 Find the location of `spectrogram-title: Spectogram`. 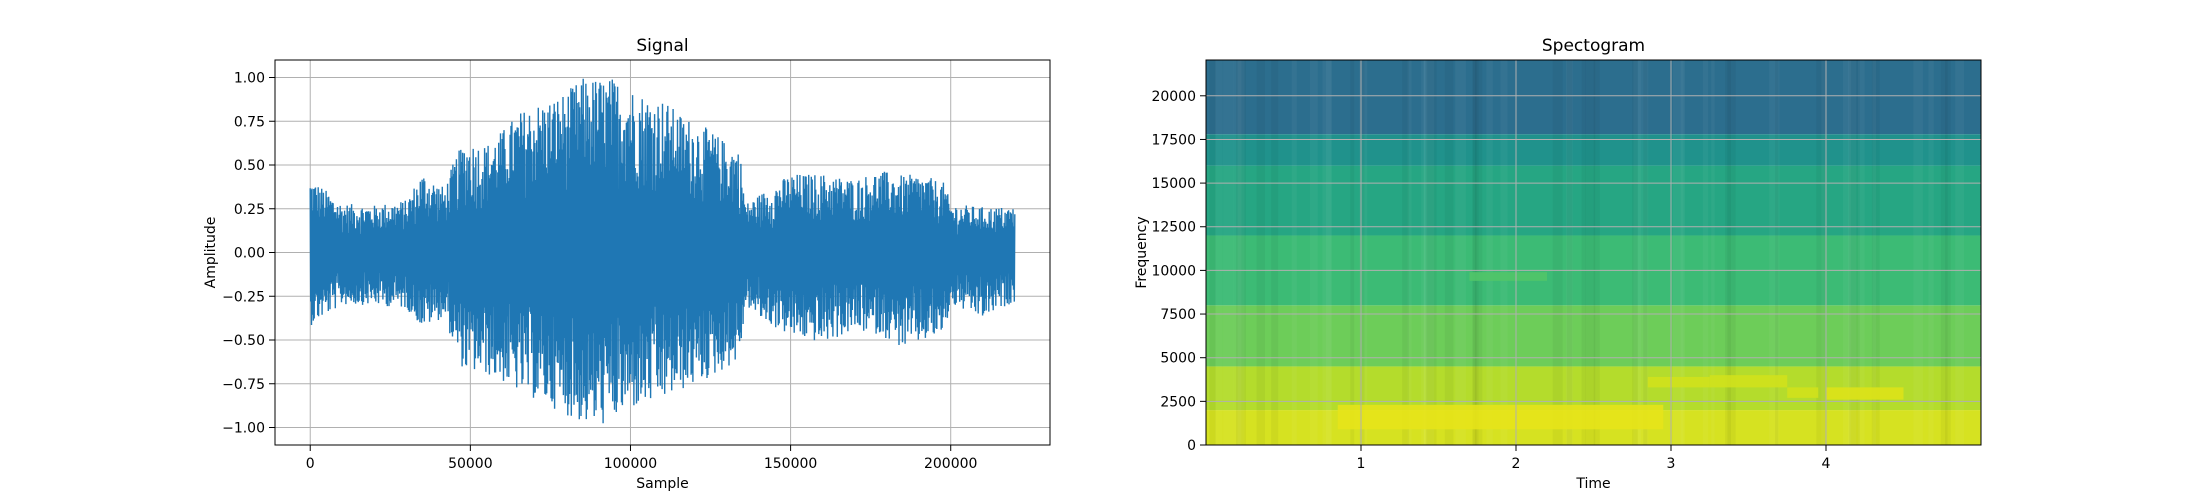

spectrogram-title: Spectogram is located at coordinates (1593, 46).